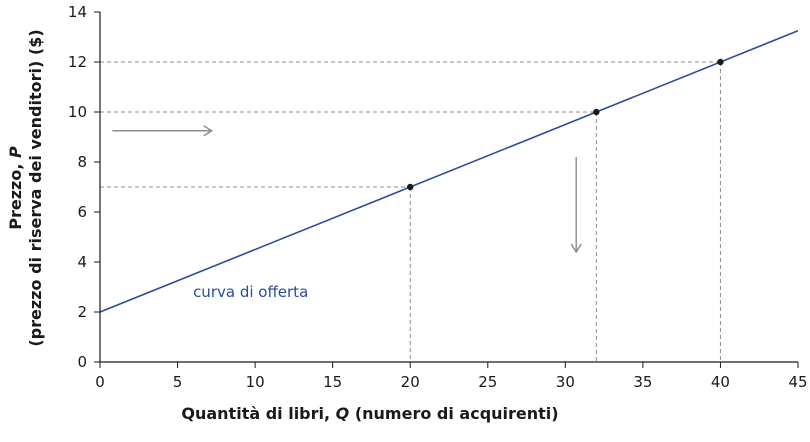 The image size is (810, 442). I want to click on arrow-down-head, so click(576, 248).